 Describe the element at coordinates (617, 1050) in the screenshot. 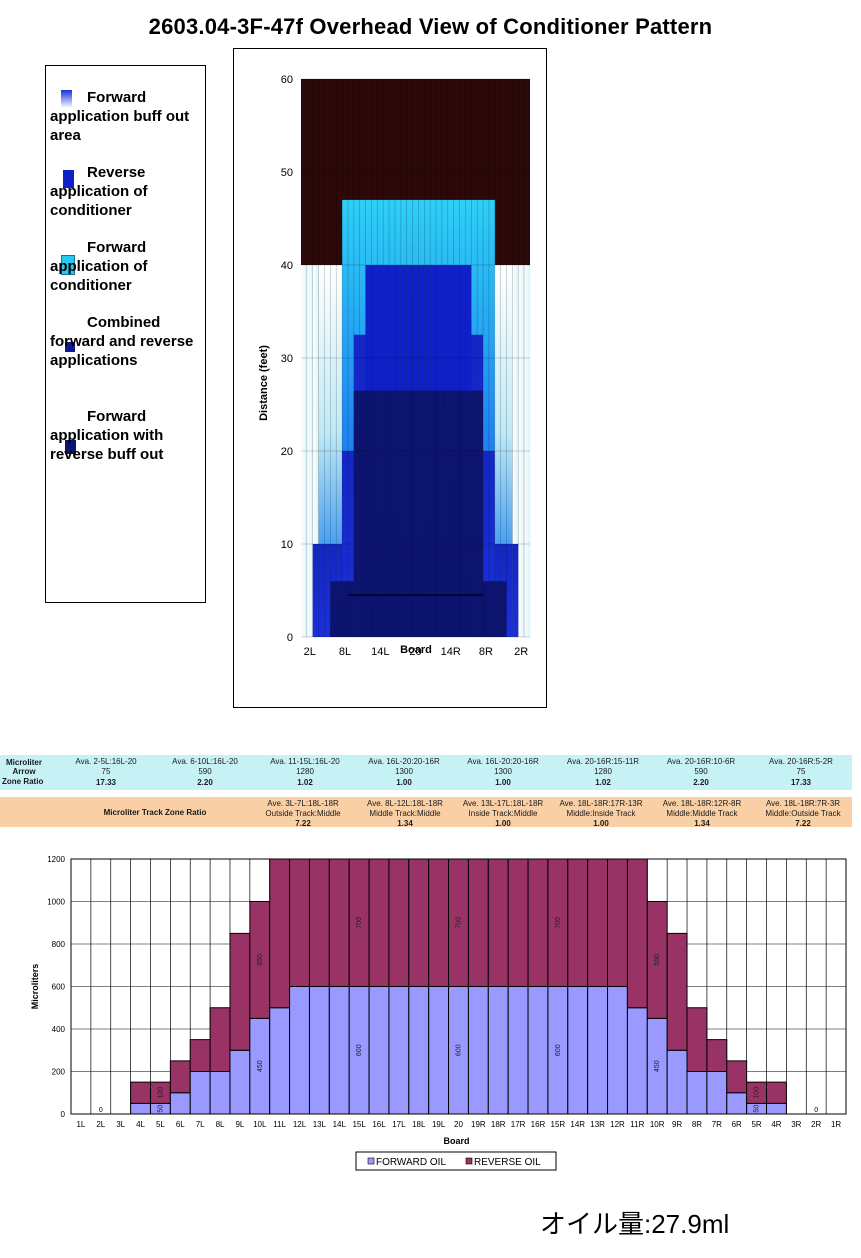

I see `bar-12R-forward` at that location.